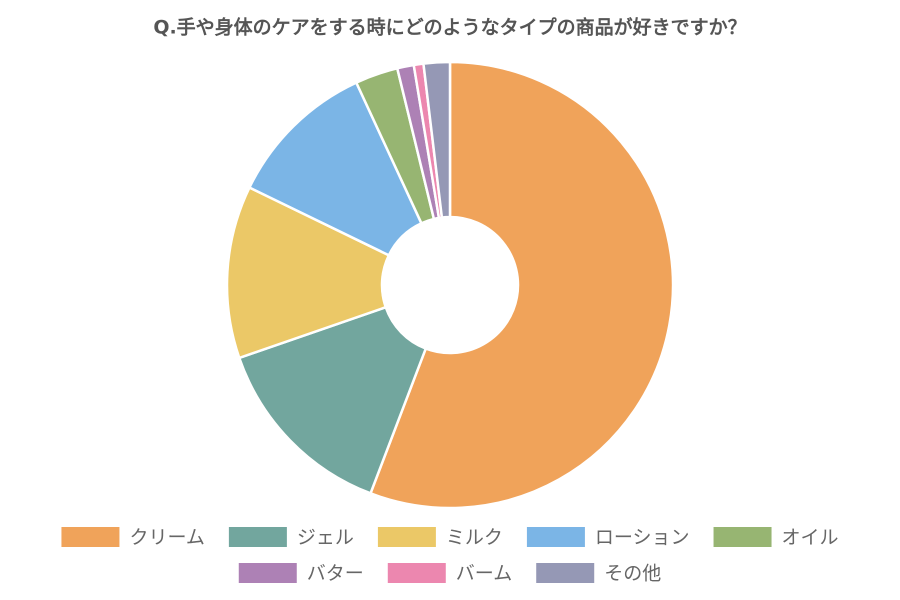 Image resolution: width=900 pixels, height=600 pixels. Describe the element at coordinates (166, 538) in the screenshot. I see `legend-label: クリーム` at that location.